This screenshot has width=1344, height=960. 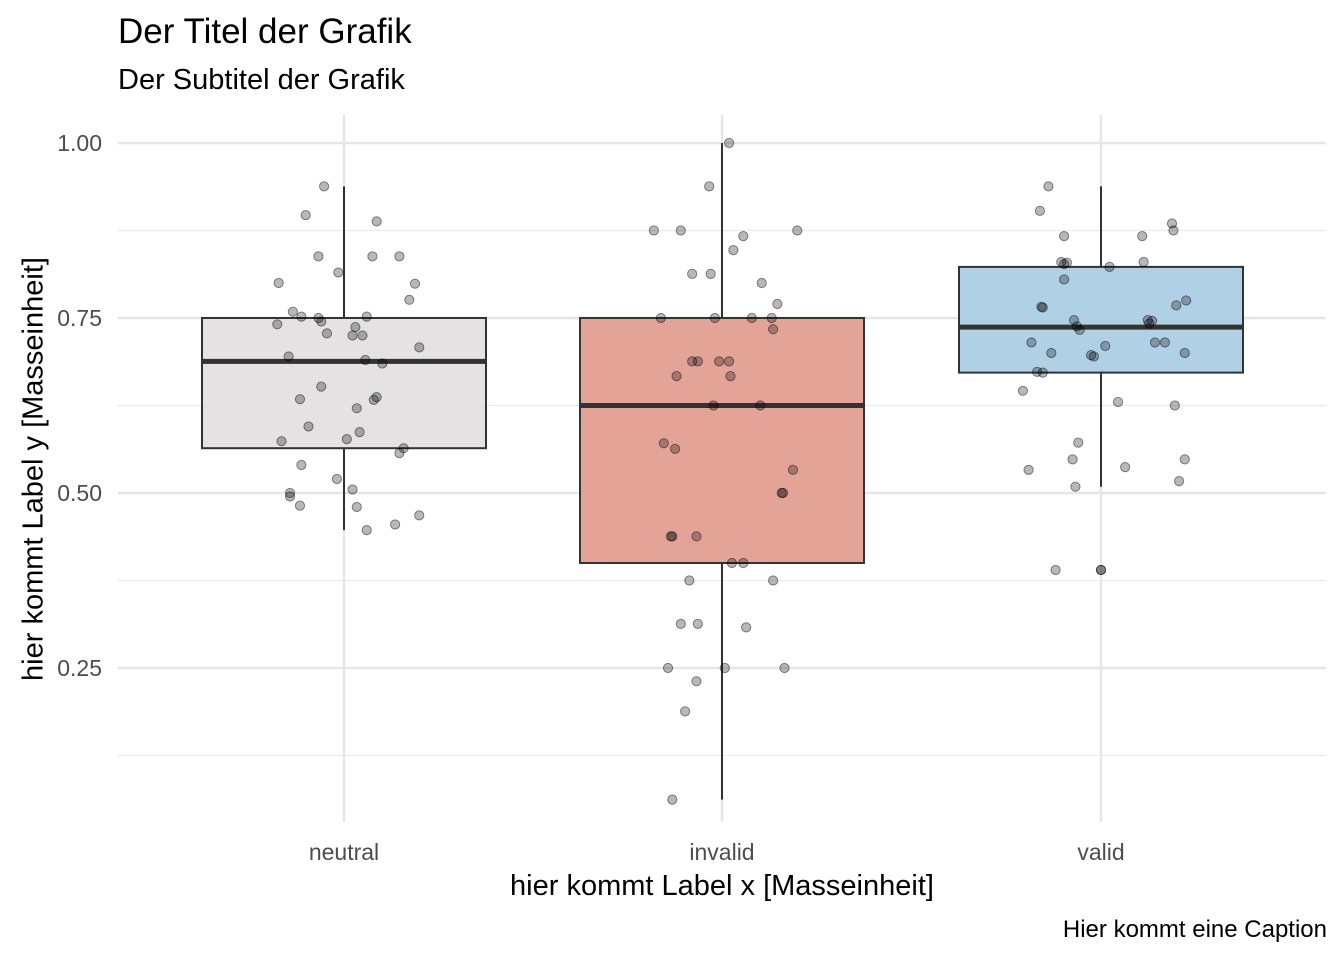 I want to click on x-tick-label: valid, so click(x=1100, y=852).